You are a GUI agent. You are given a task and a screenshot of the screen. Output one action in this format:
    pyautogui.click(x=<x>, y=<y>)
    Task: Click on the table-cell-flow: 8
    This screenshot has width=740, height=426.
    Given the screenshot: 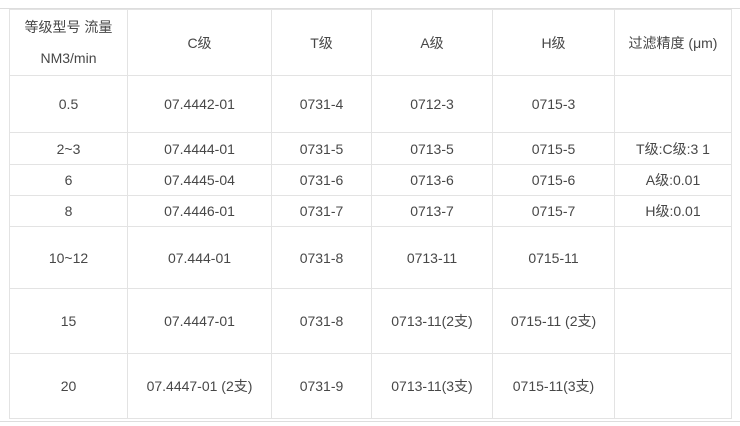 What is the action you would take?
    pyautogui.click(x=68, y=211)
    